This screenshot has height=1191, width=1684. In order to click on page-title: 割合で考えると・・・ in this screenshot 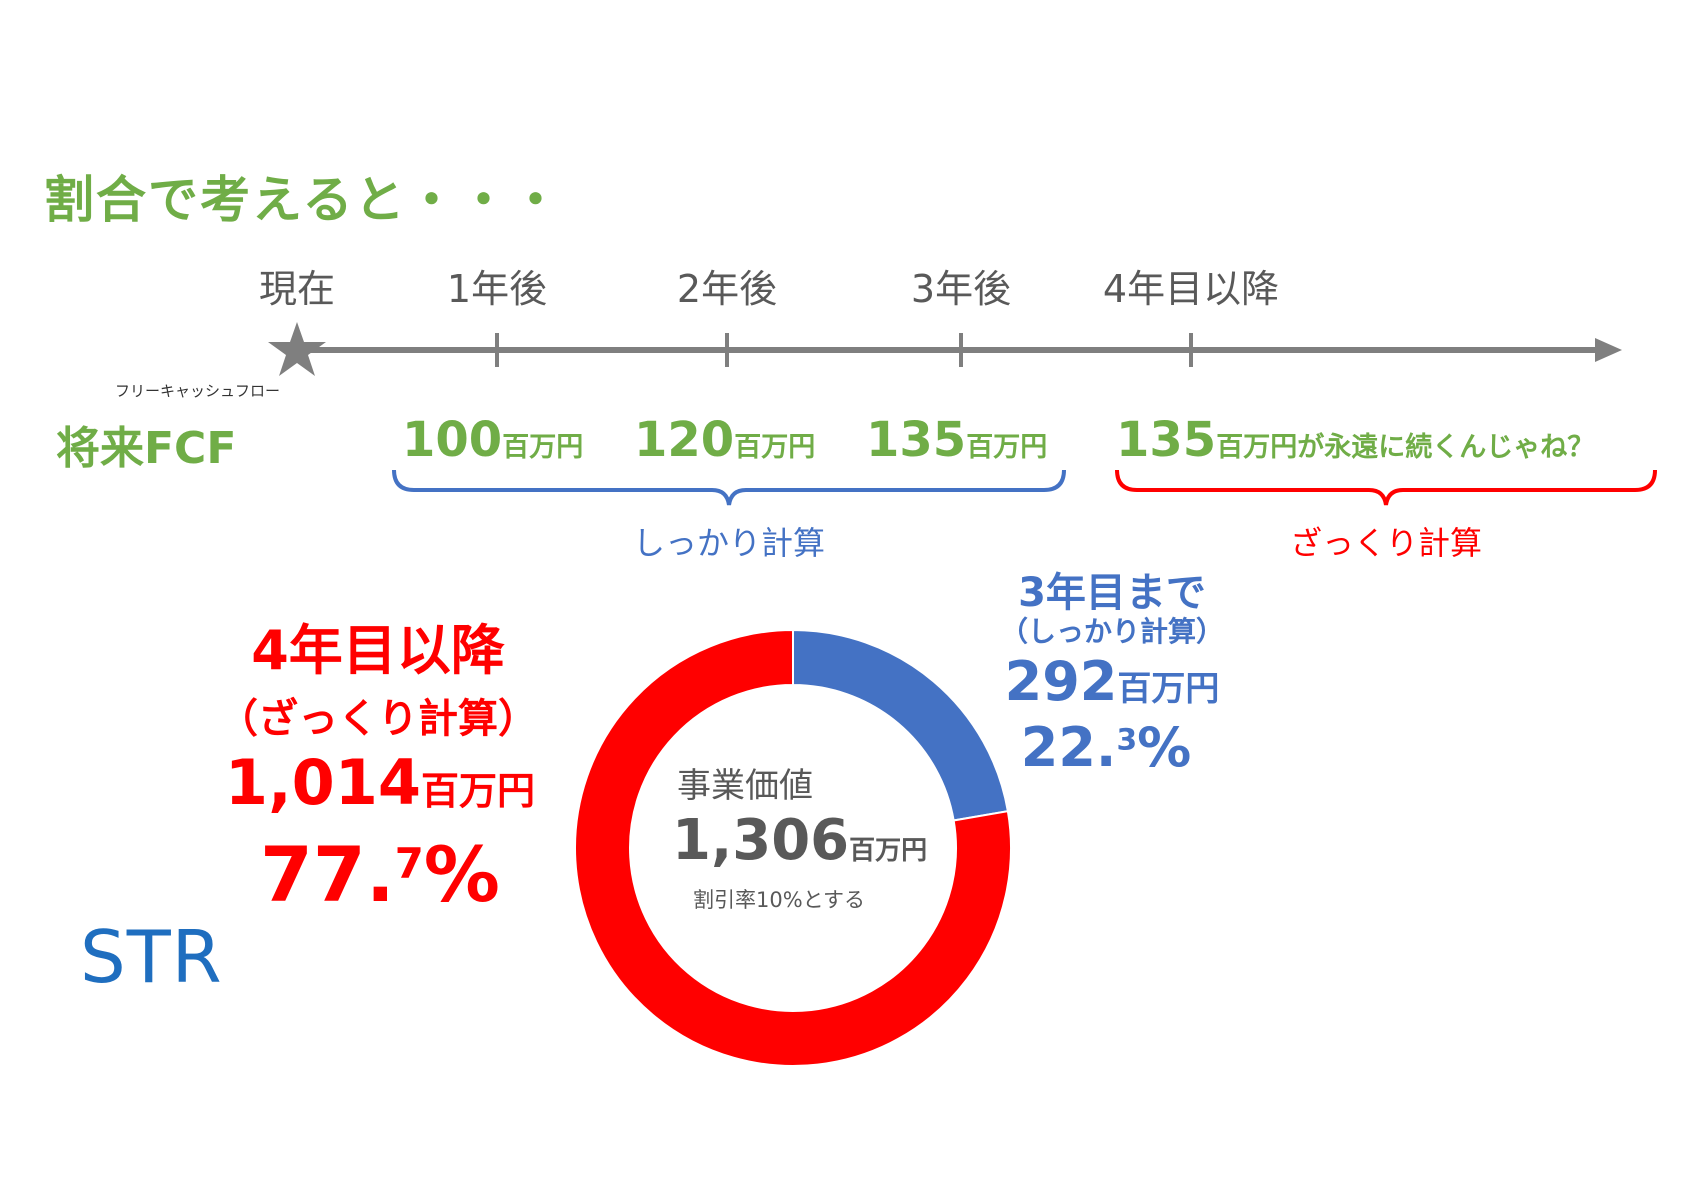, I will do `click(303, 200)`.